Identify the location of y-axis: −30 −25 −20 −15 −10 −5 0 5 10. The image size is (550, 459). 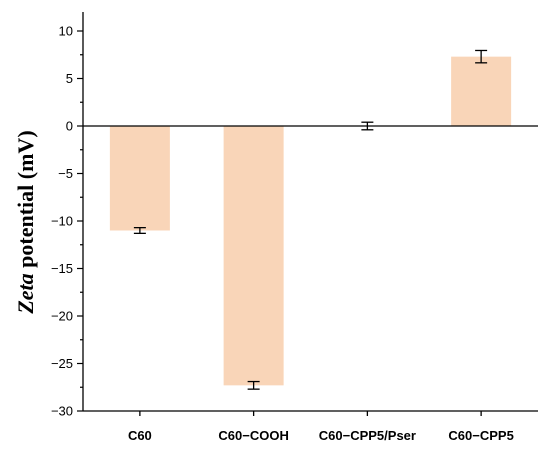
(67, 215).